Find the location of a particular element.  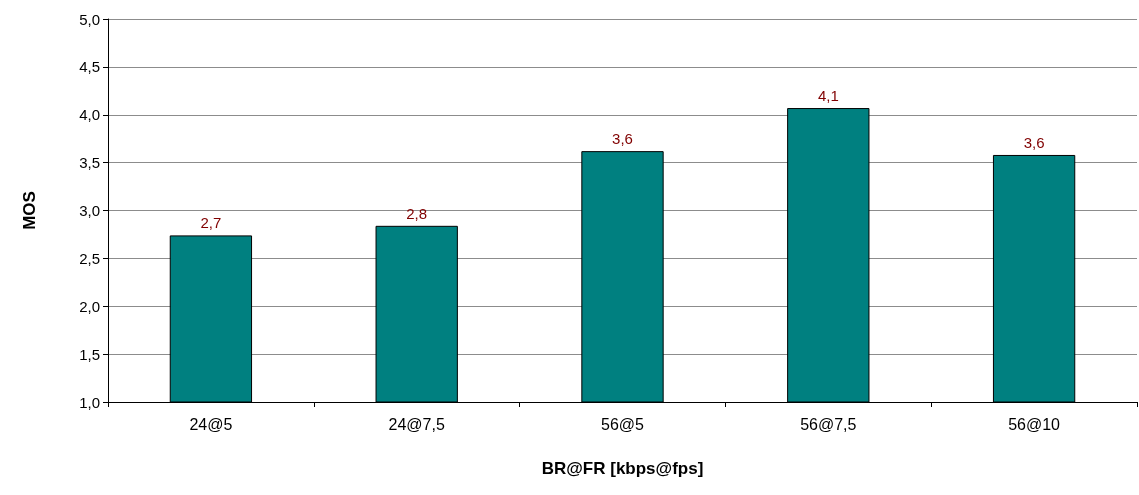

y-tick-label: 4,5 is located at coordinates (89, 67).